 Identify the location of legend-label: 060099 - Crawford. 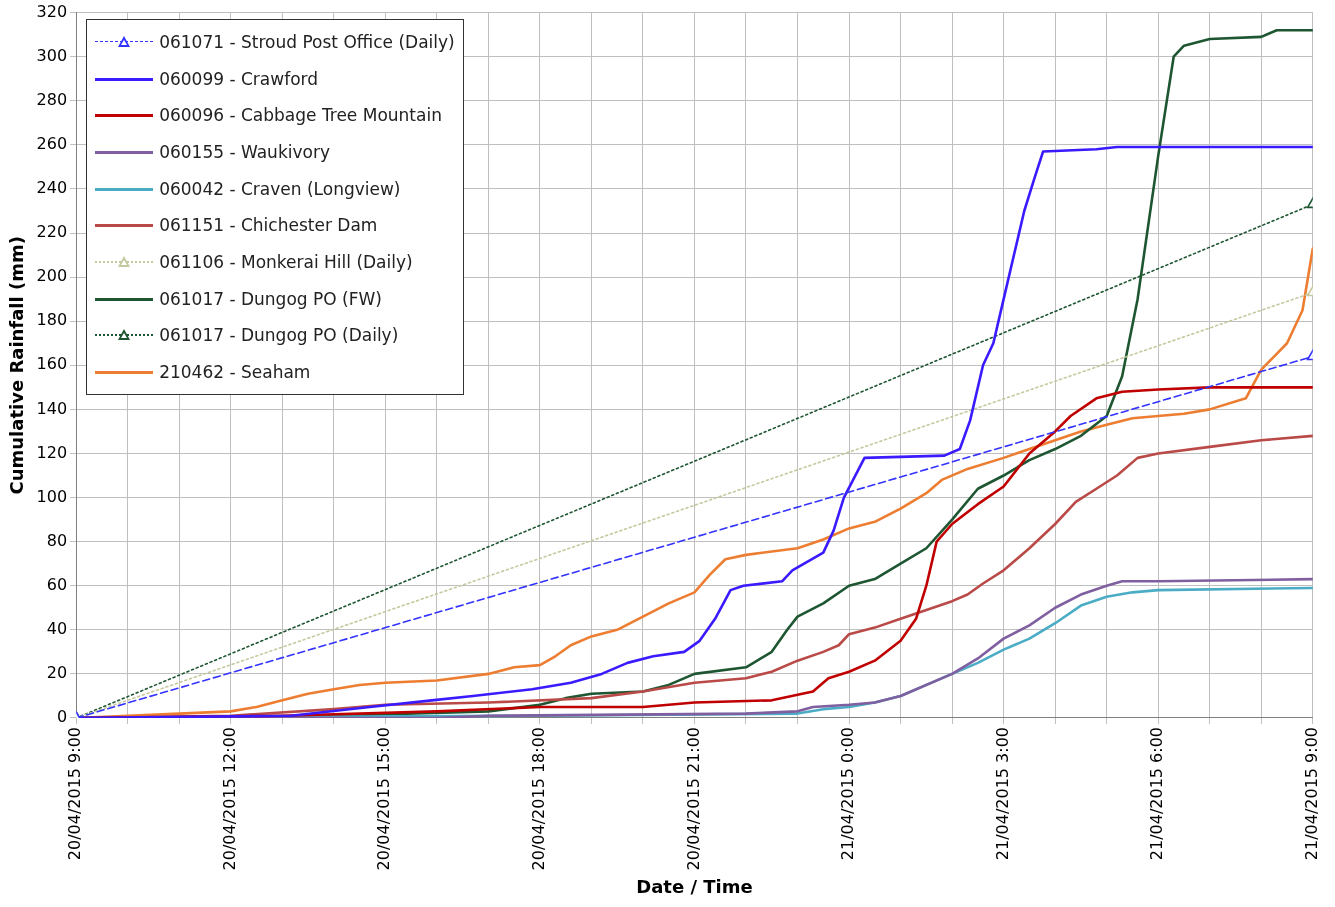
(239, 78).